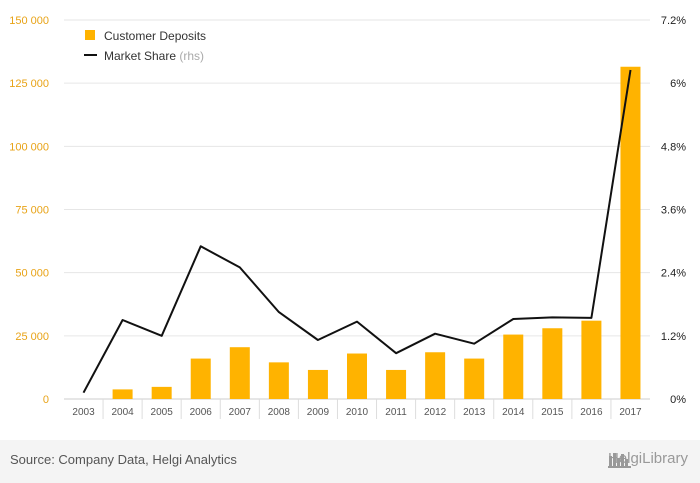 Image resolution: width=700 pixels, height=483 pixels. Describe the element at coordinates (29, 21) in the screenshot. I see `left-tick-label: 150 000` at that location.